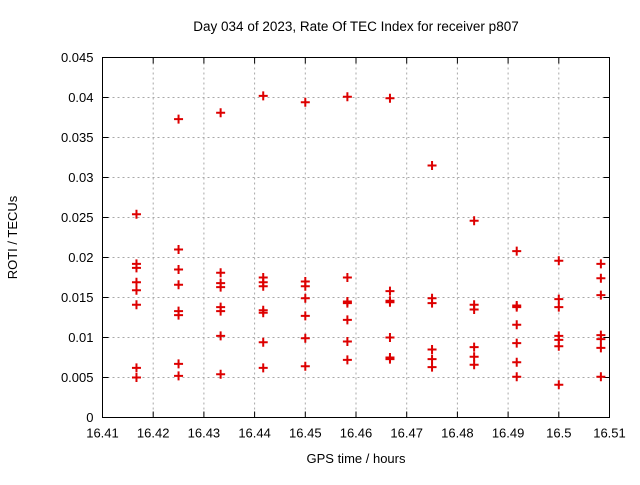 The image size is (640, 485). I want to click on x-tick-label: 16.46, so click(356, 433).